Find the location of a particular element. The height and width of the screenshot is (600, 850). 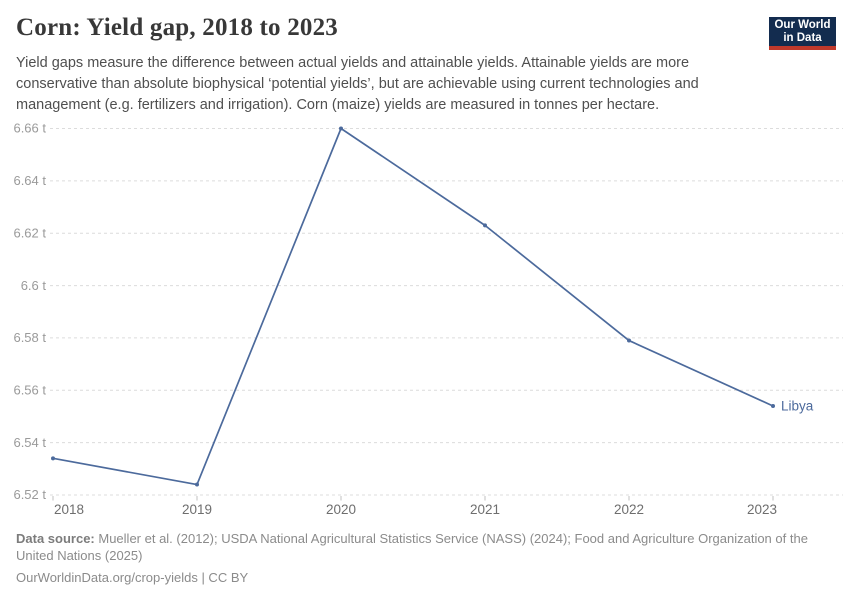

logo-text-line1: Our World is located at coordinates (802, 25).